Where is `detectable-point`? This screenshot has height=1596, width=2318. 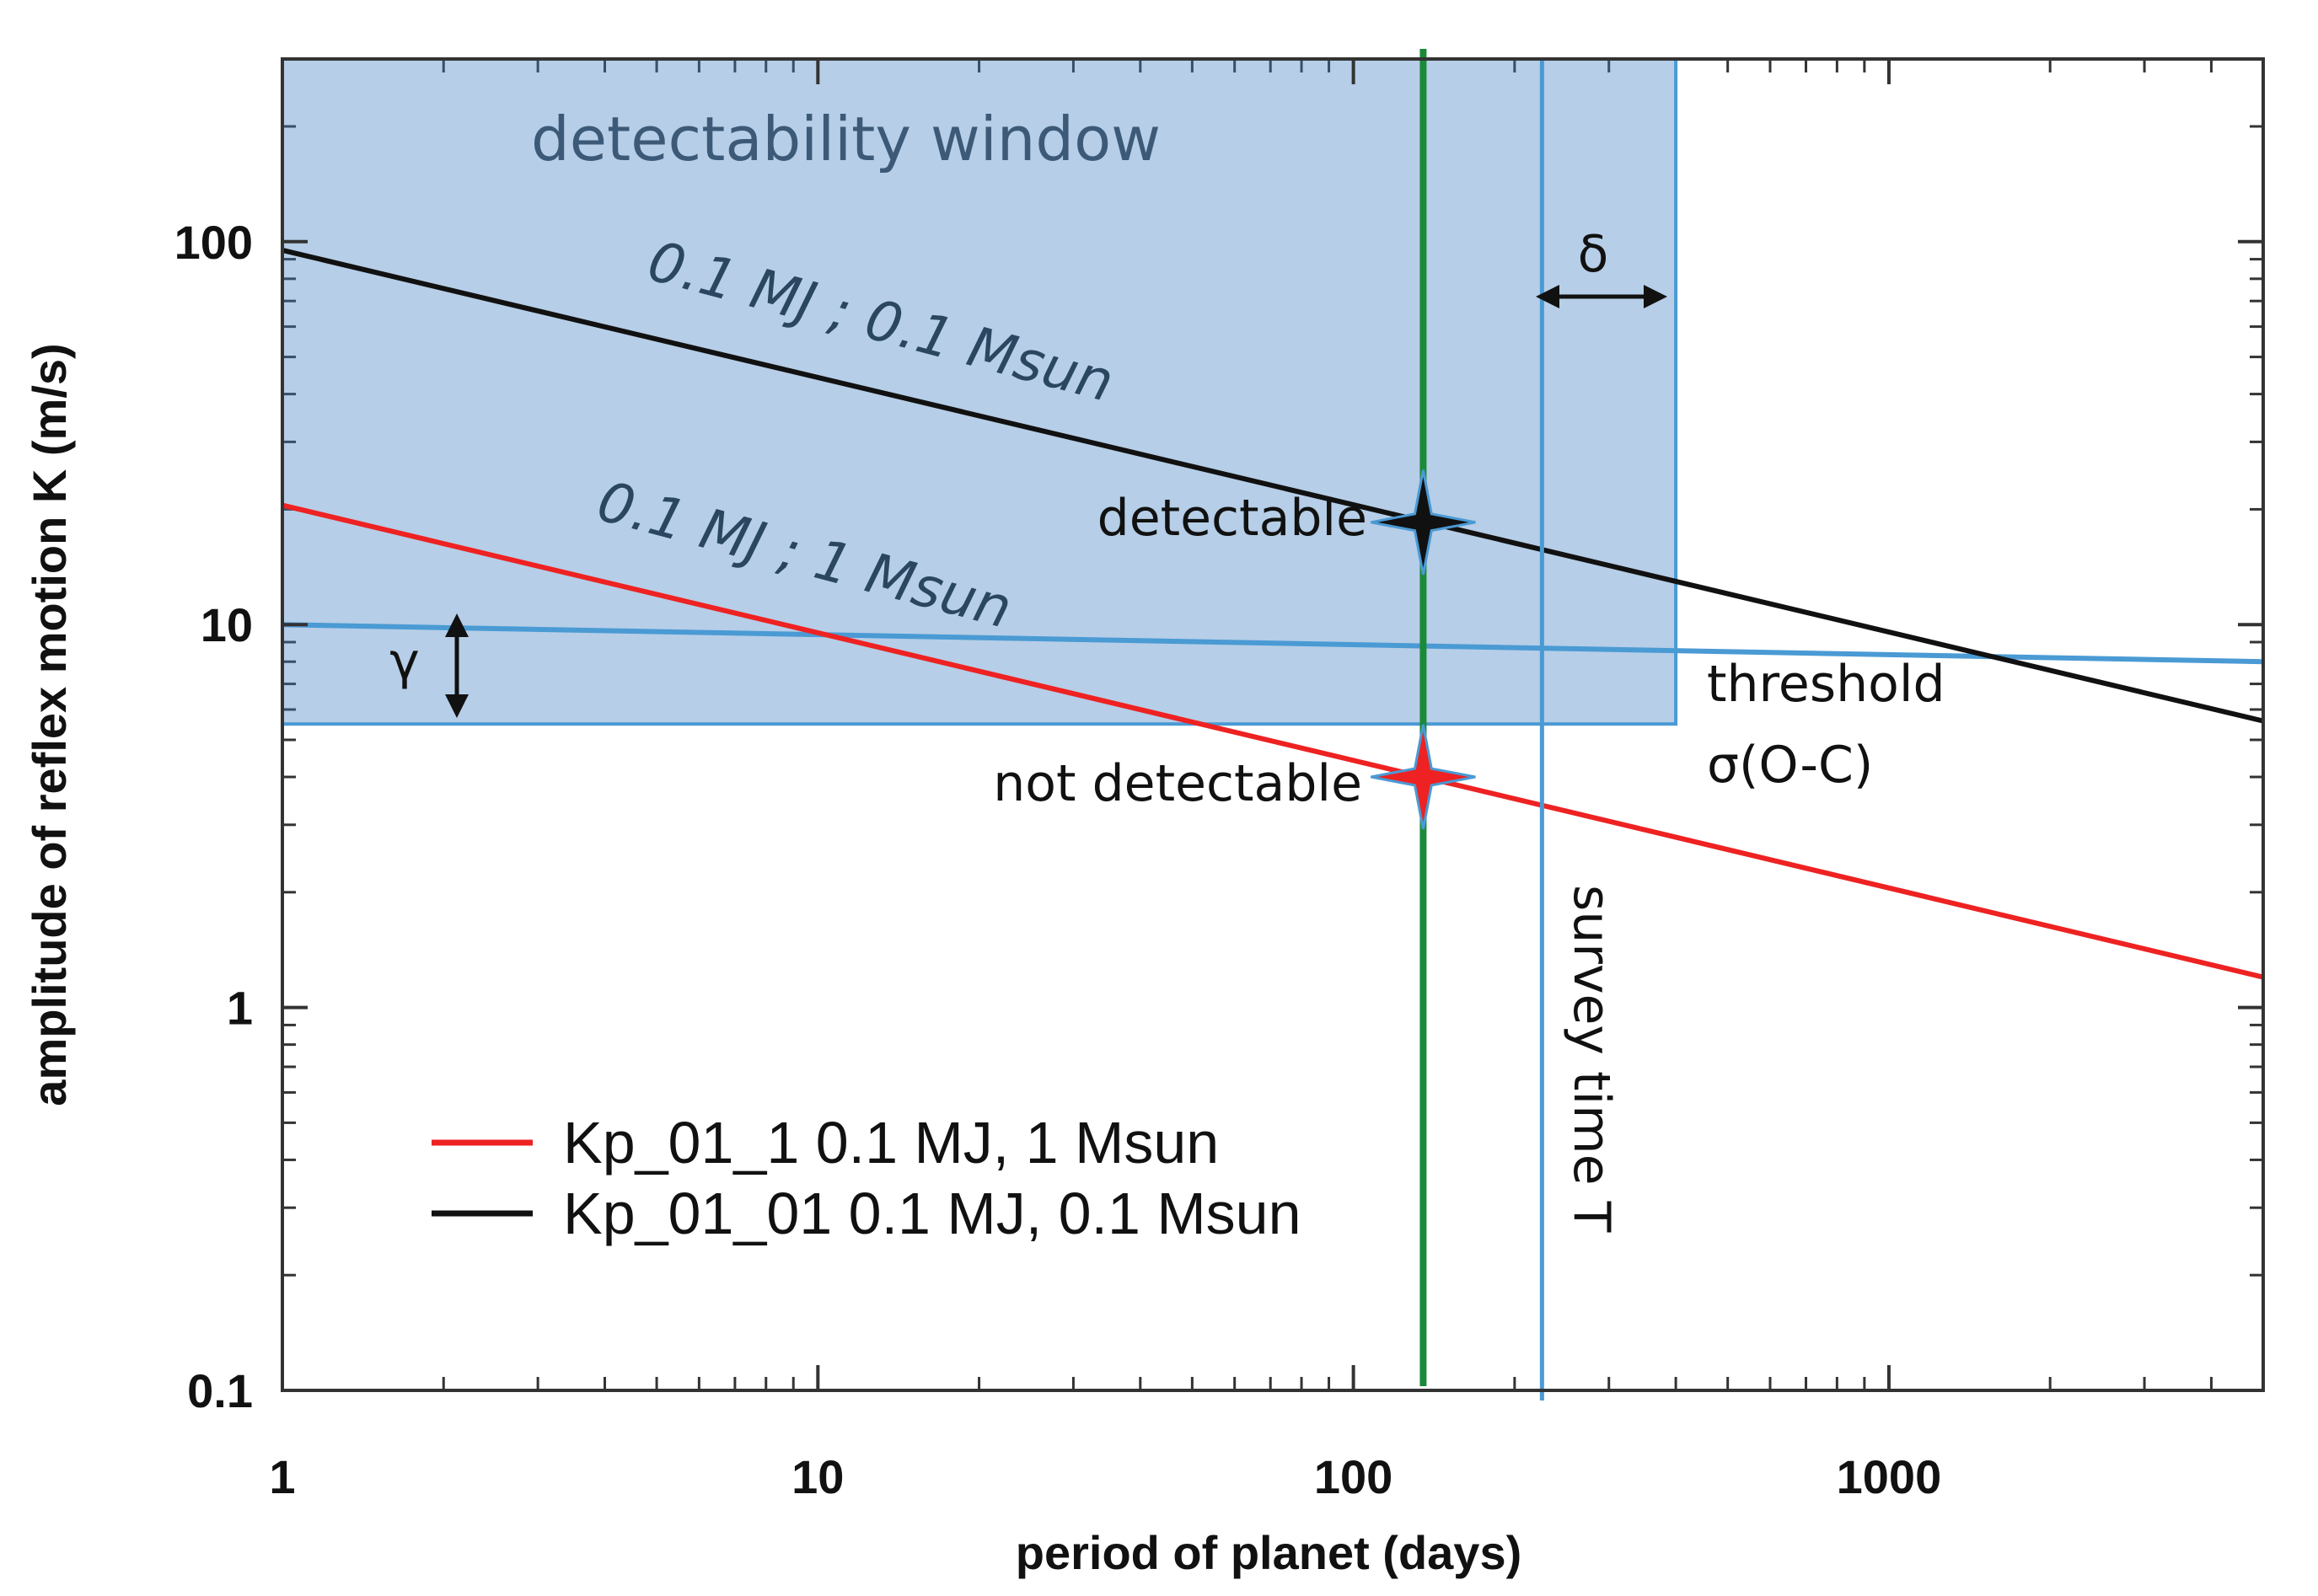 detectable-point is located at coordinates (1423, 522).